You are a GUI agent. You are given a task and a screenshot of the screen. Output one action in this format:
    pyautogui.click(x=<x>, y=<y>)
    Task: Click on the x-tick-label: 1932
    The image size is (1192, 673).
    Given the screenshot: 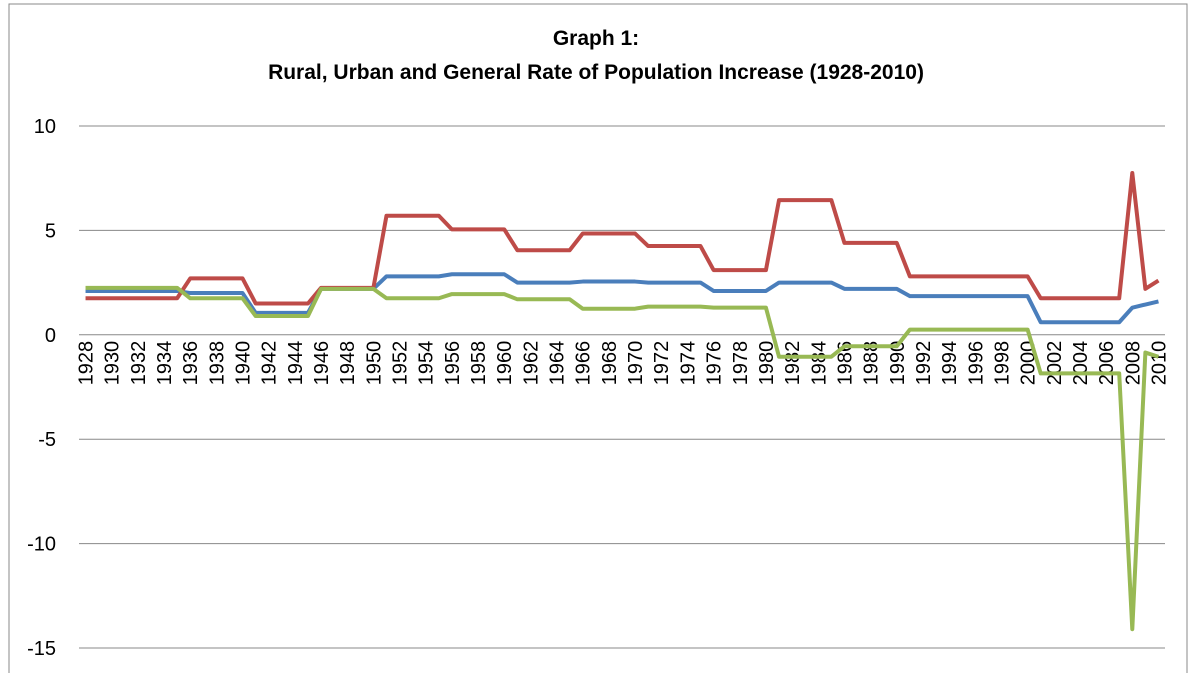 What is the action you would take?
    pyautogui.click(x=139, y=363)
    